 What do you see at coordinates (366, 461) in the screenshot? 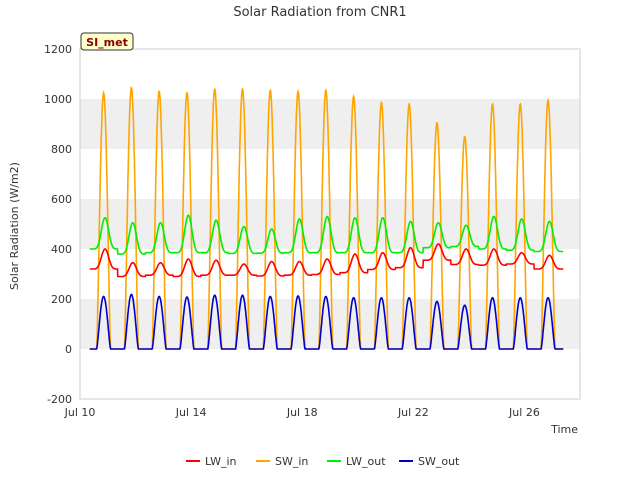
I see `legend-label: LW_out` at bounding box center [366, 461].